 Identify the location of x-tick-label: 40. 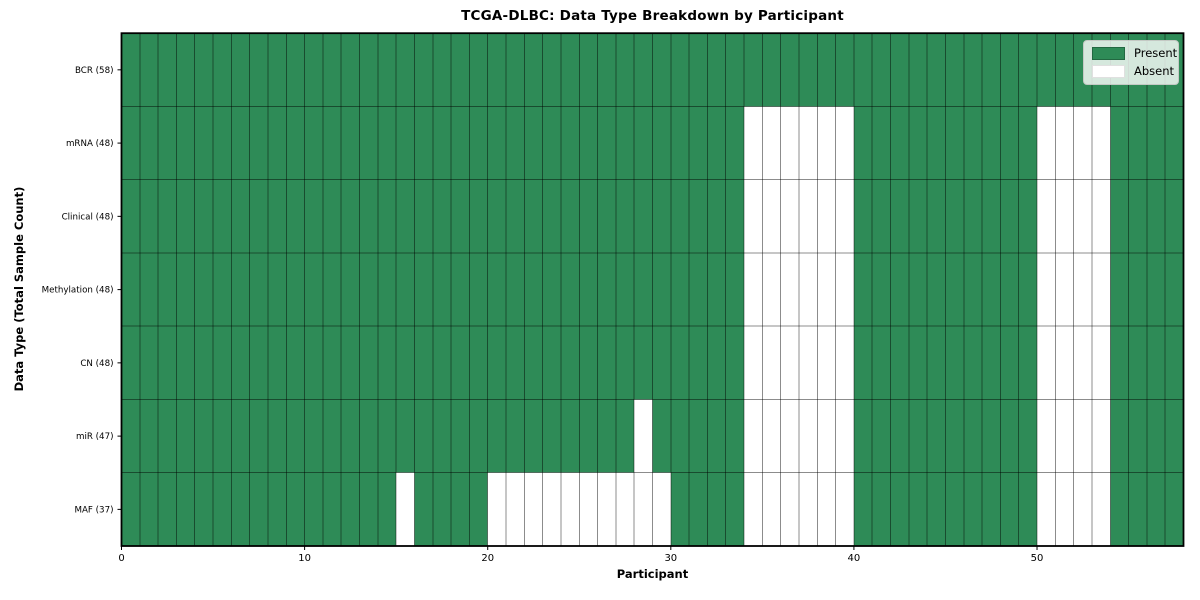
(854, 558).